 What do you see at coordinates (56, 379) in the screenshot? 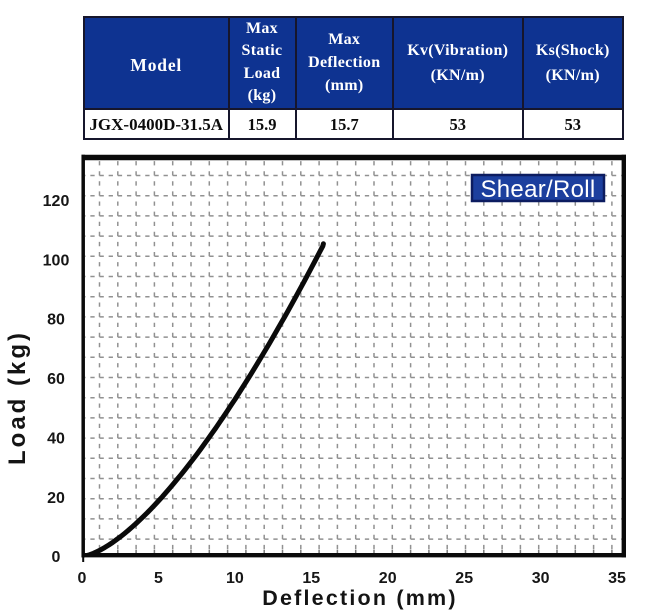
I see `svg-text: 60` at bounding box center [56, 379].